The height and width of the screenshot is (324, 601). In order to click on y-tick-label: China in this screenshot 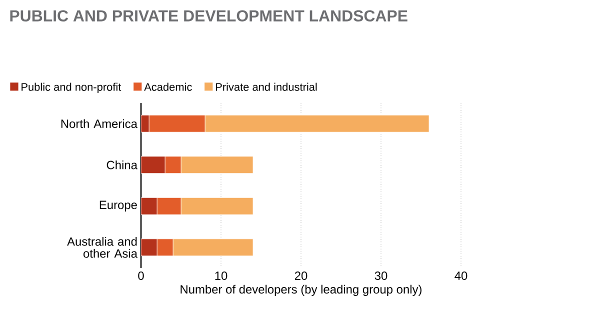, I will do `click(122, 165)`.